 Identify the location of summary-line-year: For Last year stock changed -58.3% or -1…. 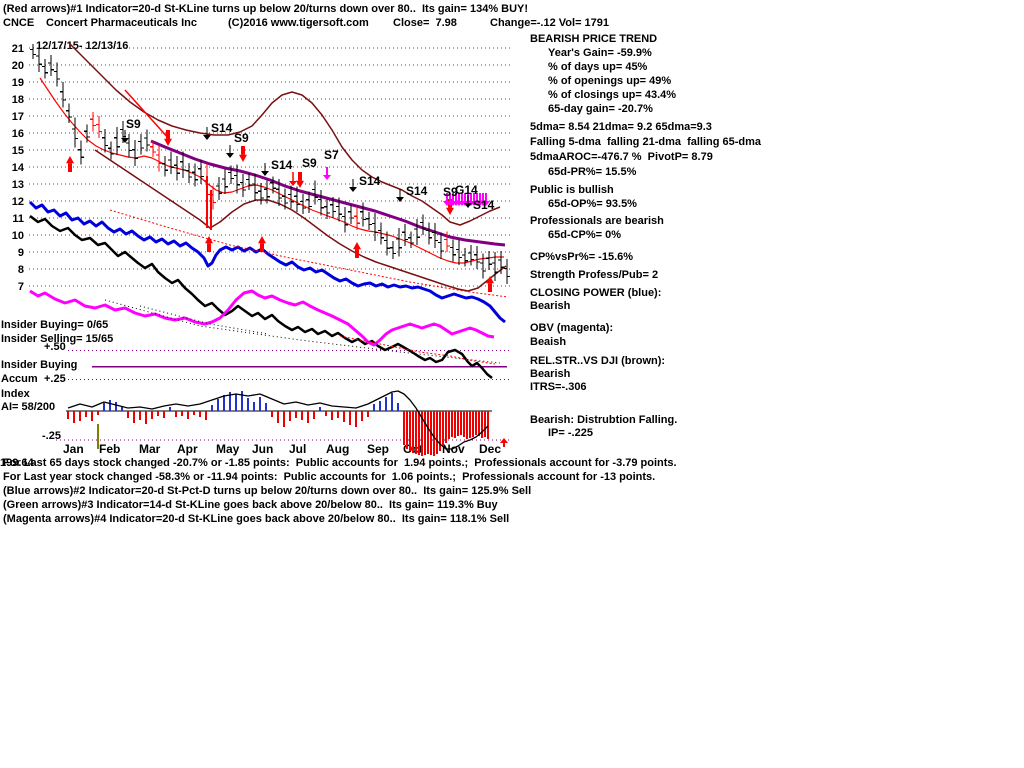
(329, 477).